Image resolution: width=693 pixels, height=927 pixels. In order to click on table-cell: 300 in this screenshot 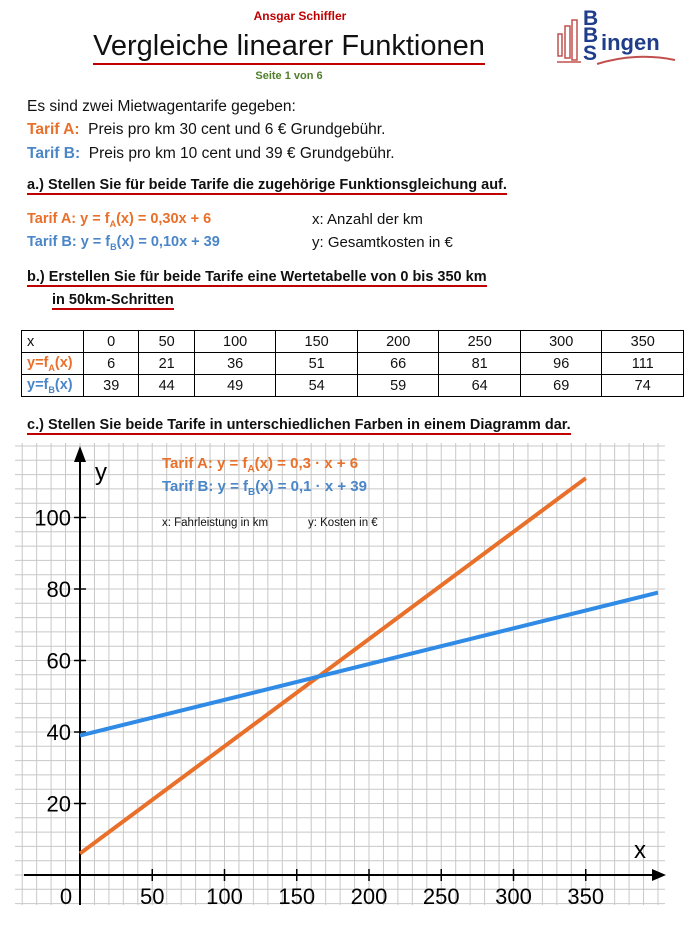, I will do `click(561, 341)`.